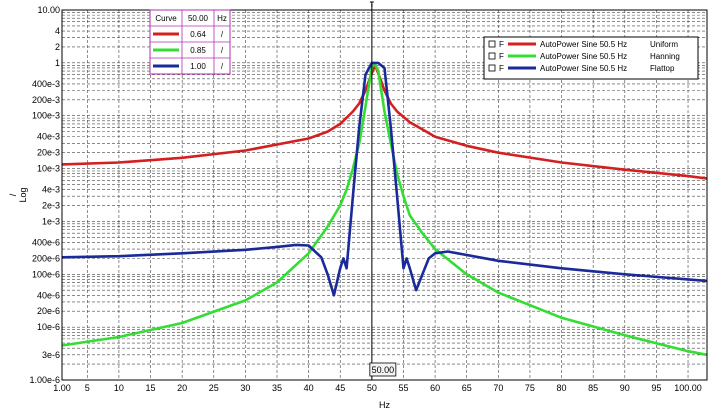 This screenshot has height=414, width=720. What do you see at coordinates (383, 190) in the screenshot?
I see `cursor: 50.00` at bounding box center [383, 190].